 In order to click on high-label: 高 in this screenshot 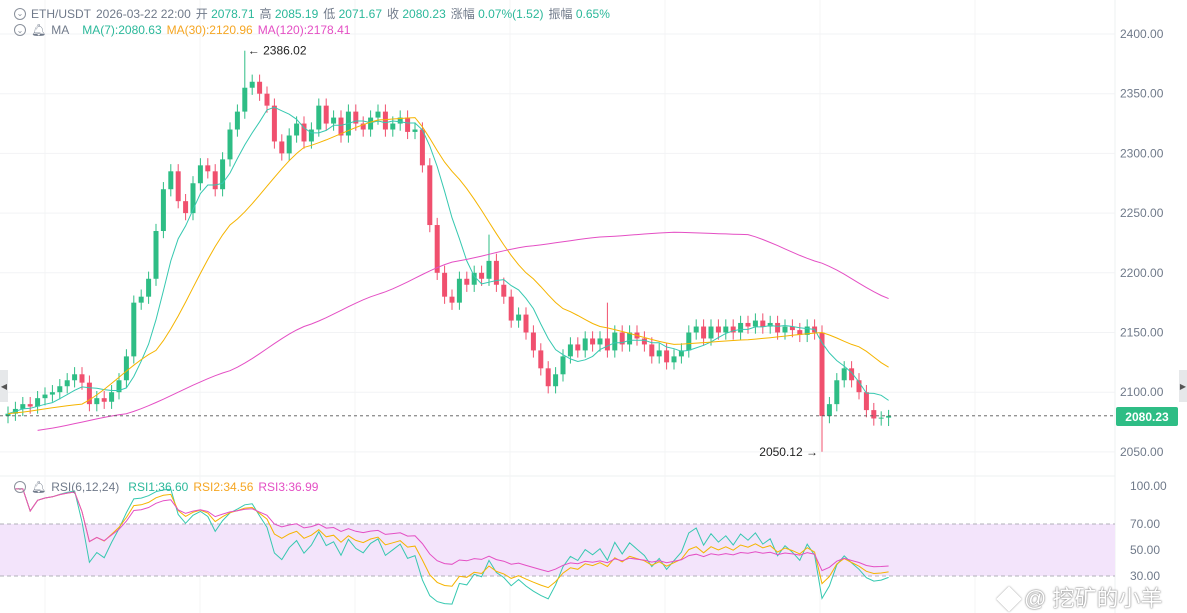, I will do `click(265, 14)`.